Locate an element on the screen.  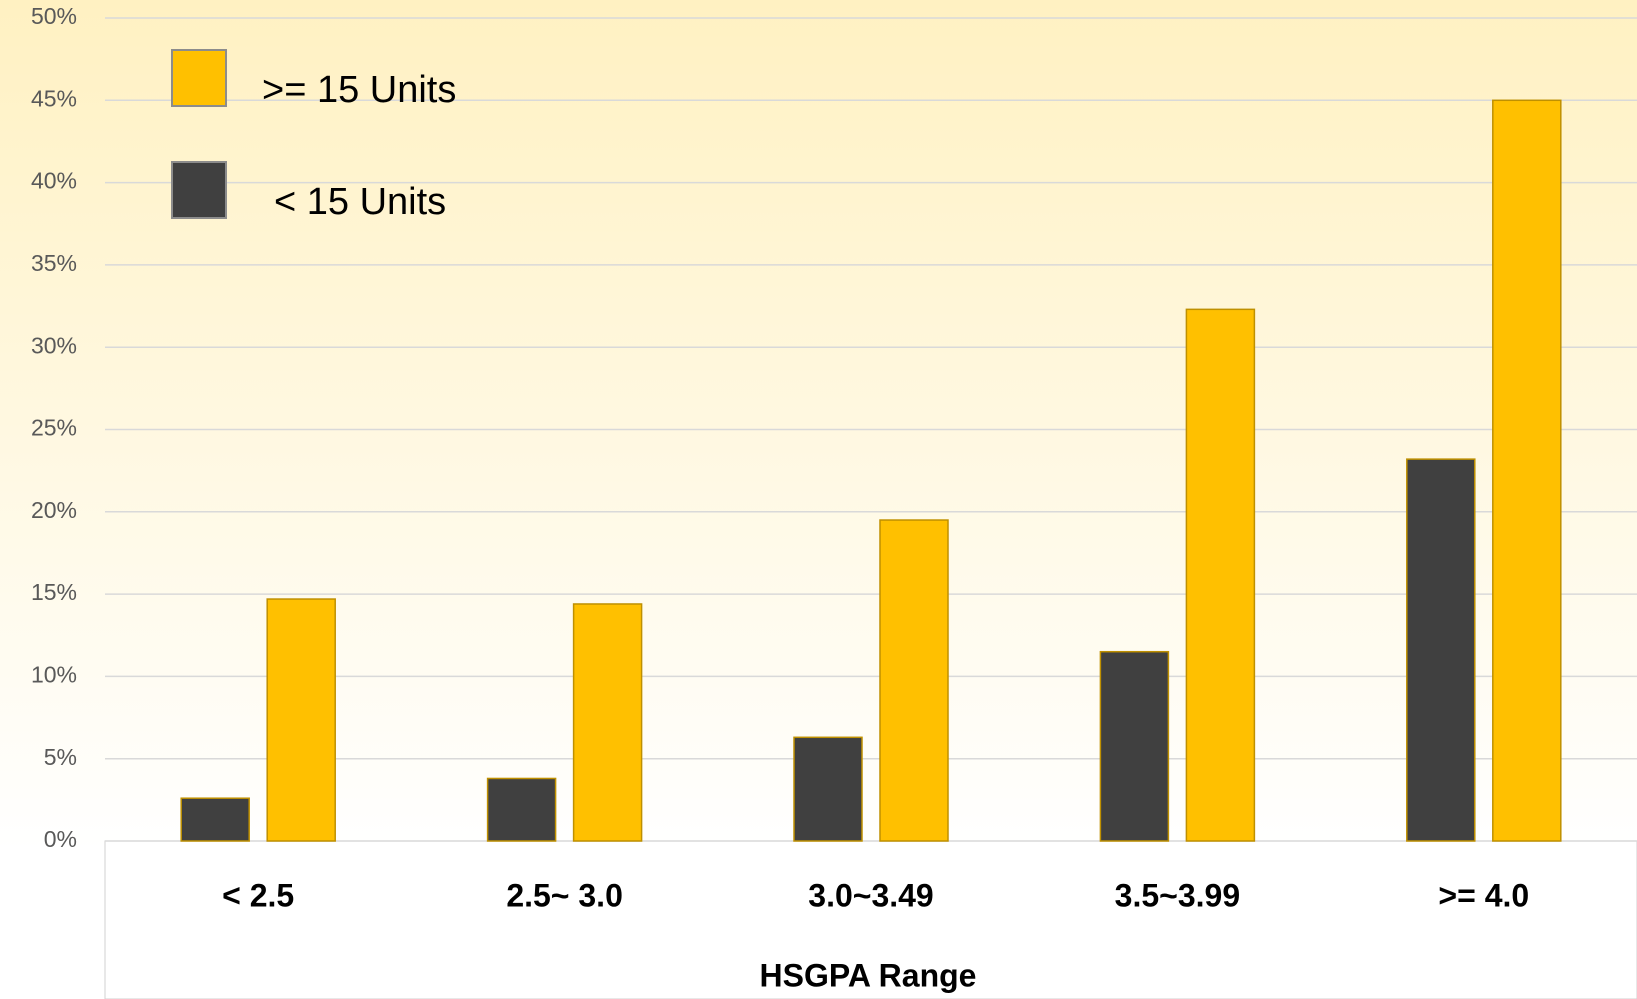
x-tick-label: >= 4.0 is located at coordinates (1483, 895).